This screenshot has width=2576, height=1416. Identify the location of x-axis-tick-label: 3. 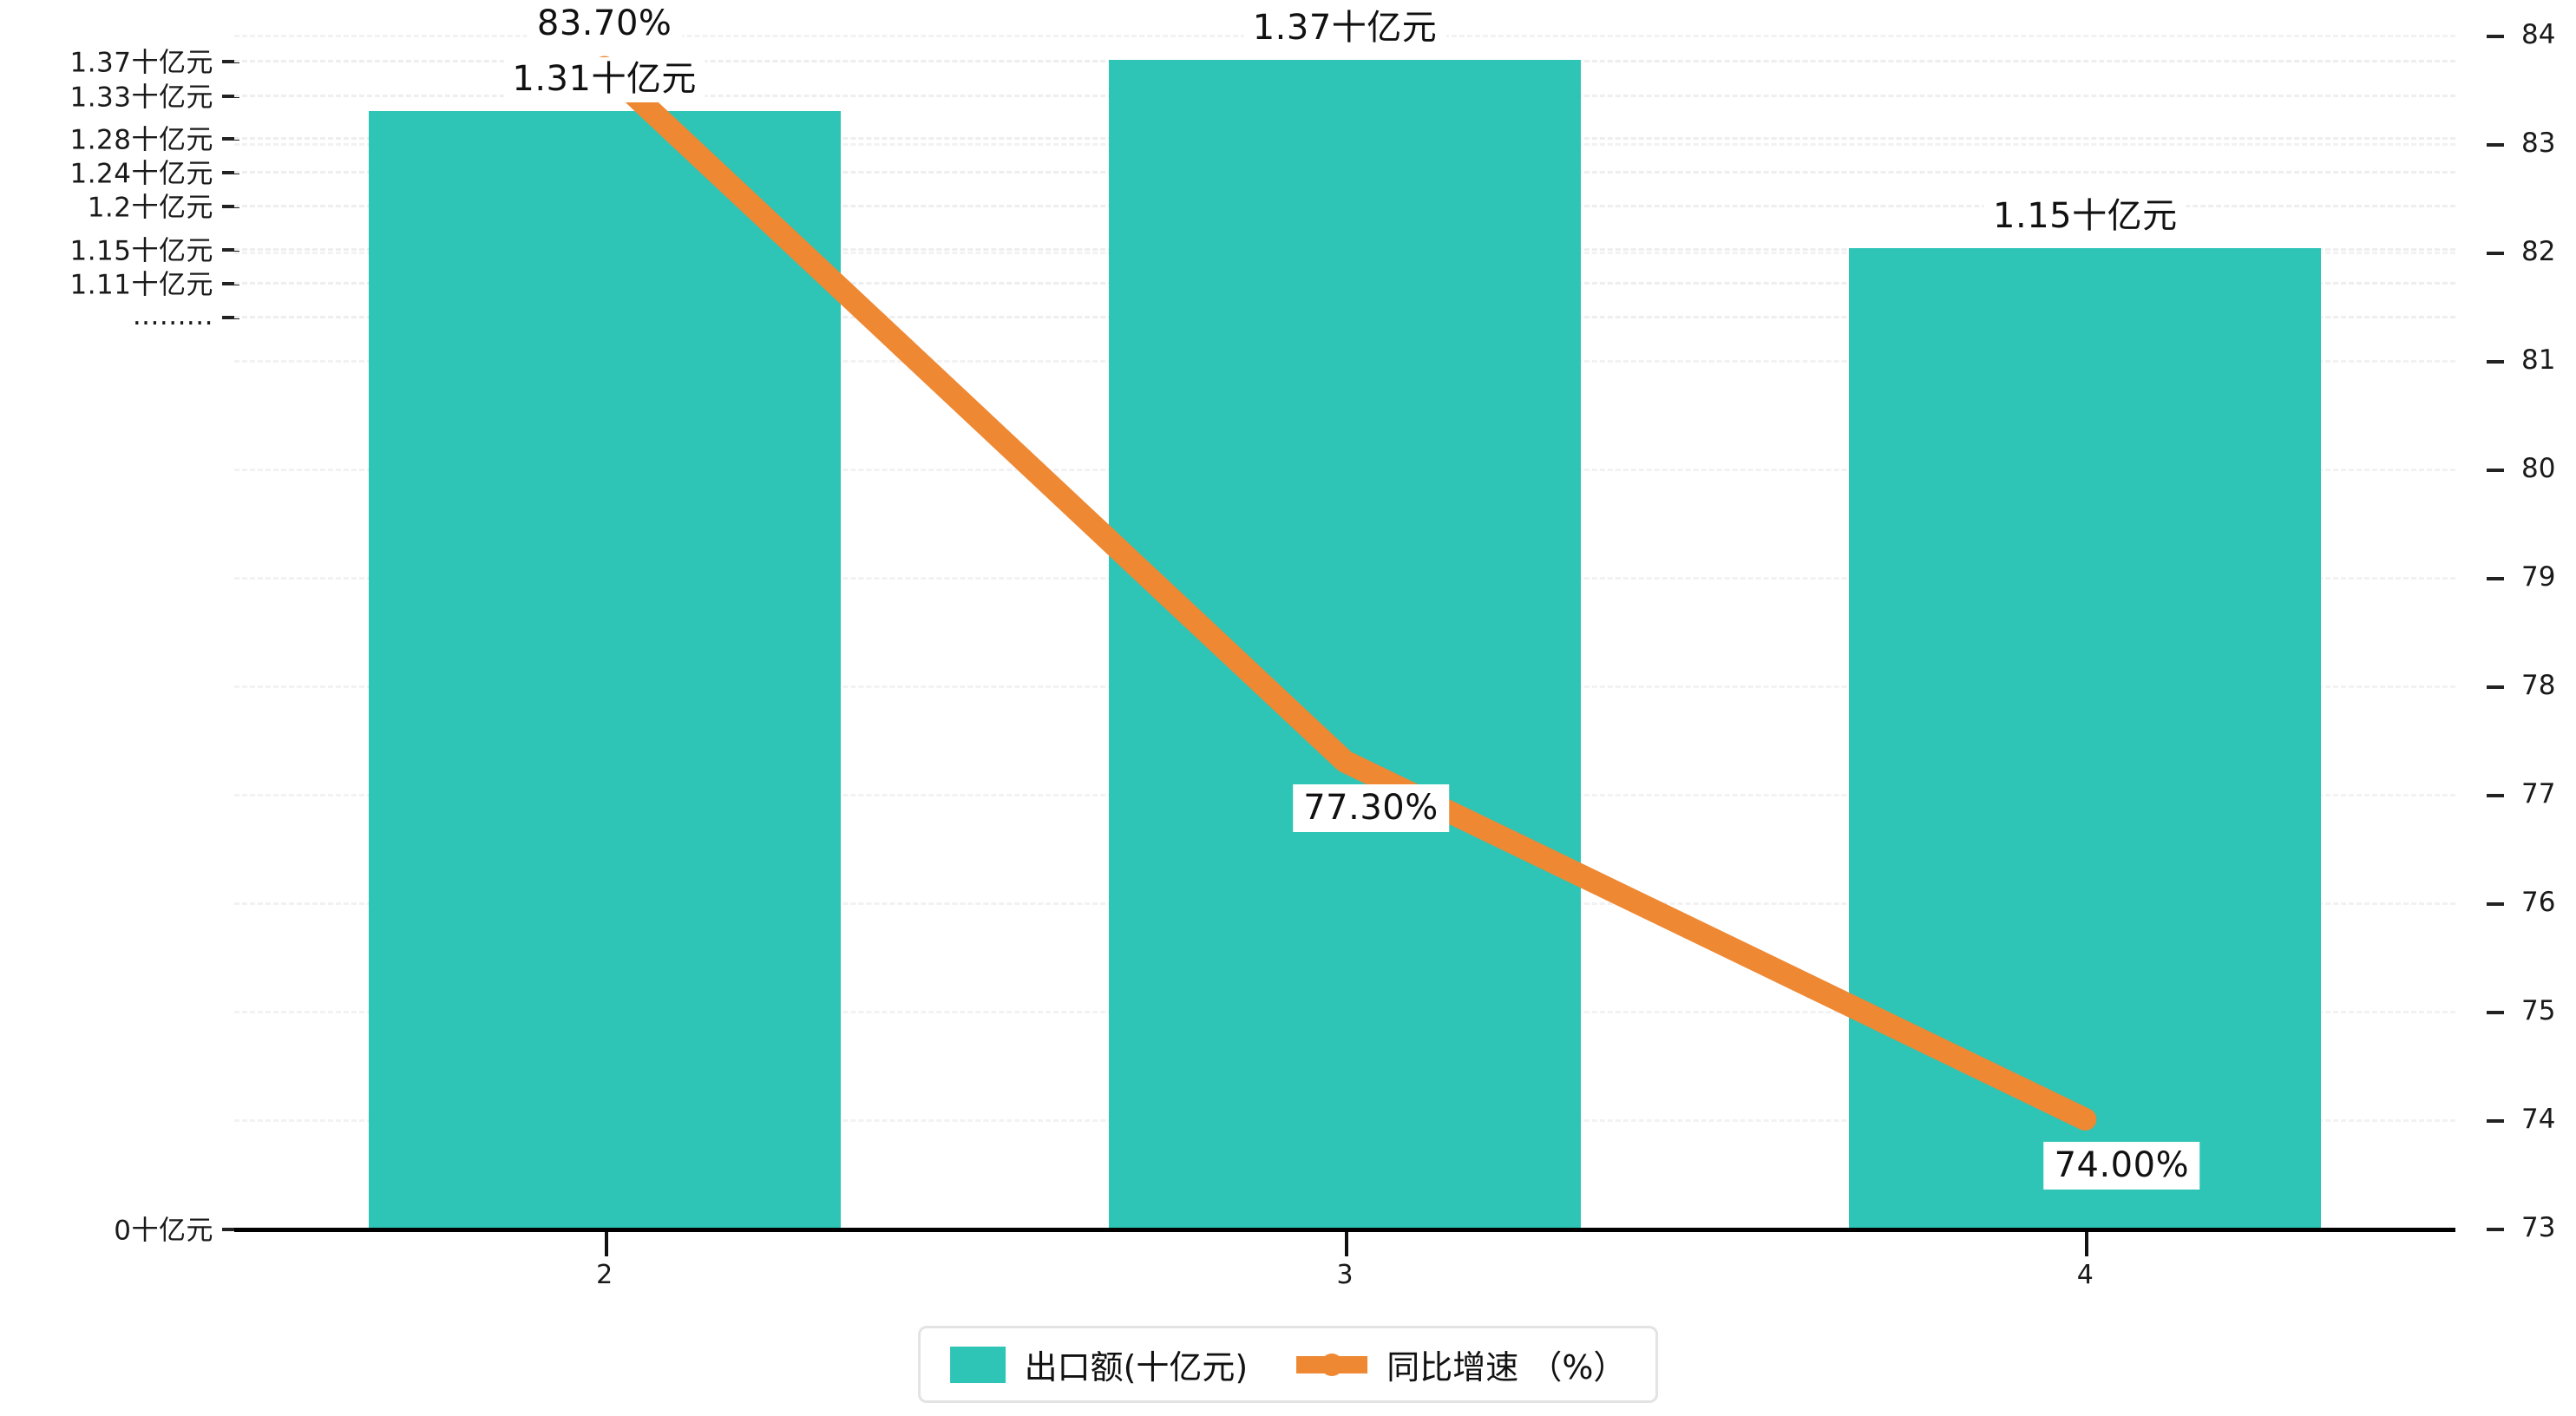
(1345, 1275).